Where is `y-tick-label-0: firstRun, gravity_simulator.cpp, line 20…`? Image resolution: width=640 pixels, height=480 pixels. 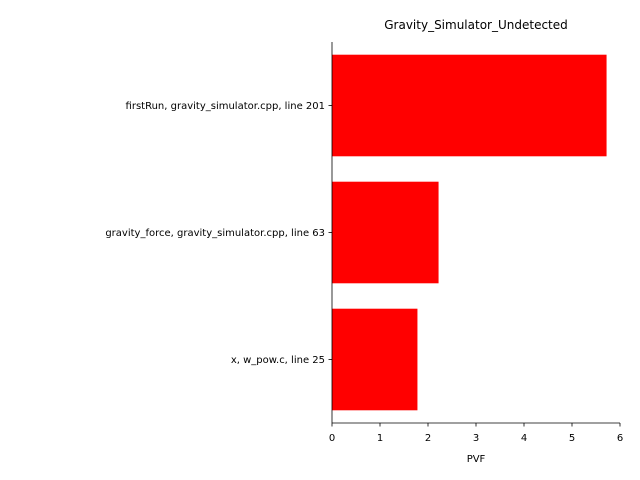 y-tick-label-0: firstRun, gravity_simulator.cpp, line 20… is located at coordinates (225, 106).